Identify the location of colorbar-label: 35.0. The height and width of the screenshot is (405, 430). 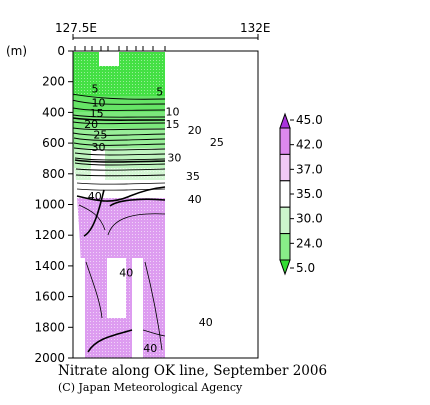
(309, 194).